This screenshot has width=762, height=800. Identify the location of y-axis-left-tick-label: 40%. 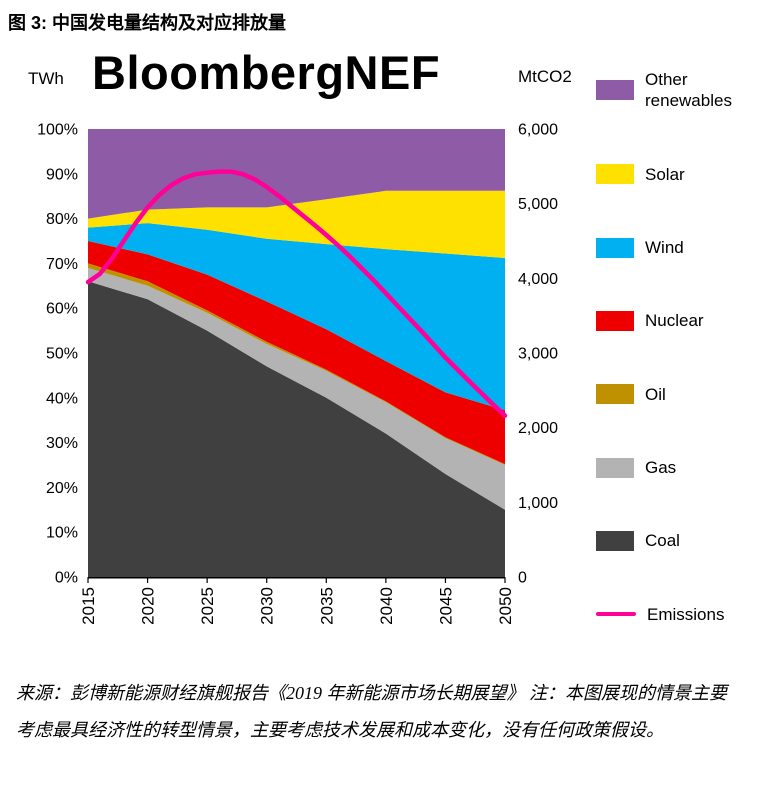
(62, 398).